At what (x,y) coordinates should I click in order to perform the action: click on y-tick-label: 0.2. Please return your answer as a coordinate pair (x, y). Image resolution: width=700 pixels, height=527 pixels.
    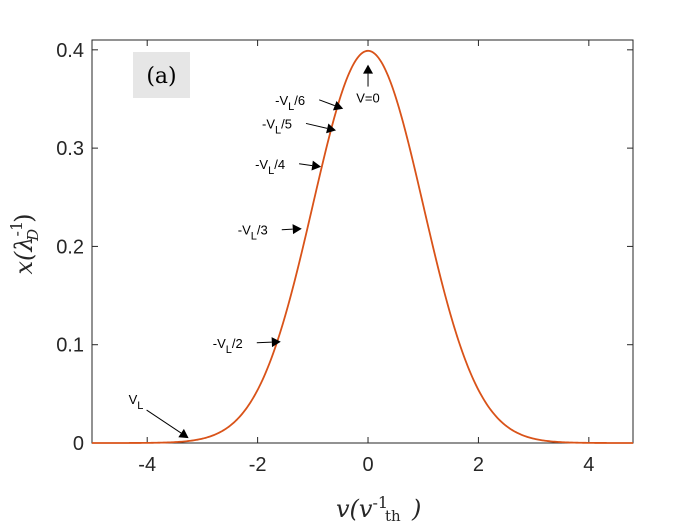
    Looking at the image, I should click on (70, 247).